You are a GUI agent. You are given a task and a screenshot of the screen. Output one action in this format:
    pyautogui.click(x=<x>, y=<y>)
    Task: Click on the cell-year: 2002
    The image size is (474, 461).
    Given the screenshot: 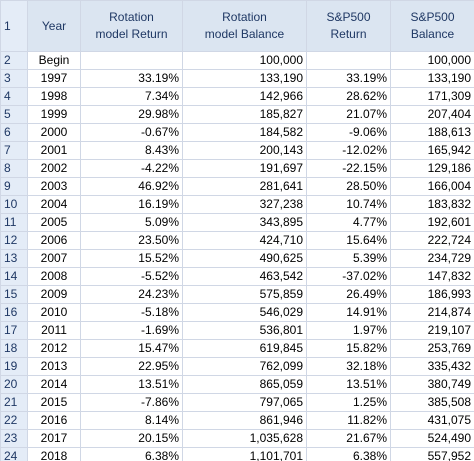 What is the action you would take?
    pyautogui.click(x=54, y=168)
    